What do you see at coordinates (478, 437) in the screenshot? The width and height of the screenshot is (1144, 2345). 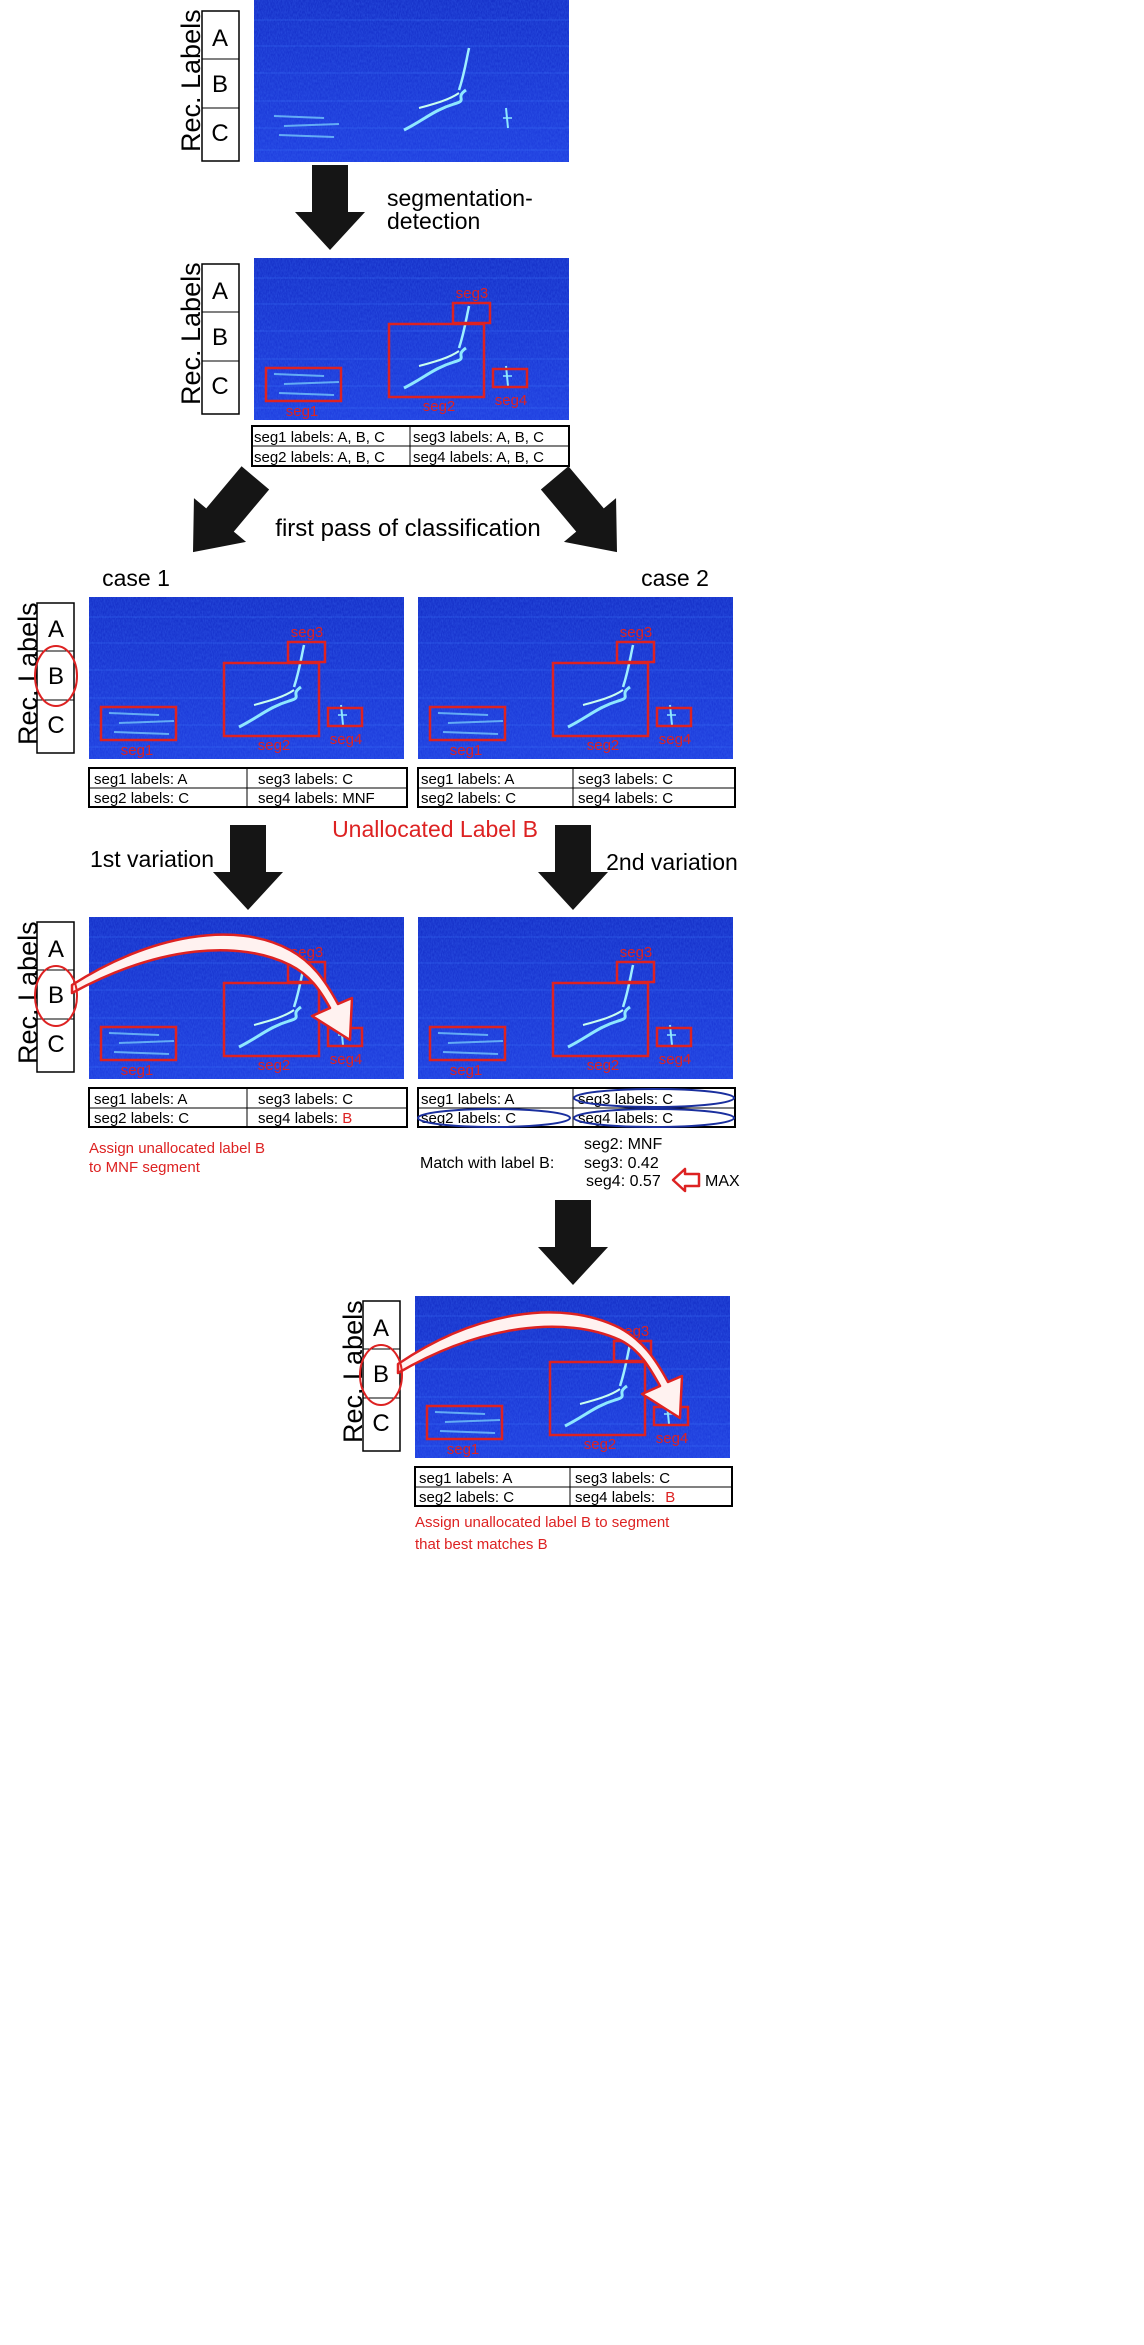 I see `table-cell: seg3 labels: A, B, C` at bounding box center [478, 437].